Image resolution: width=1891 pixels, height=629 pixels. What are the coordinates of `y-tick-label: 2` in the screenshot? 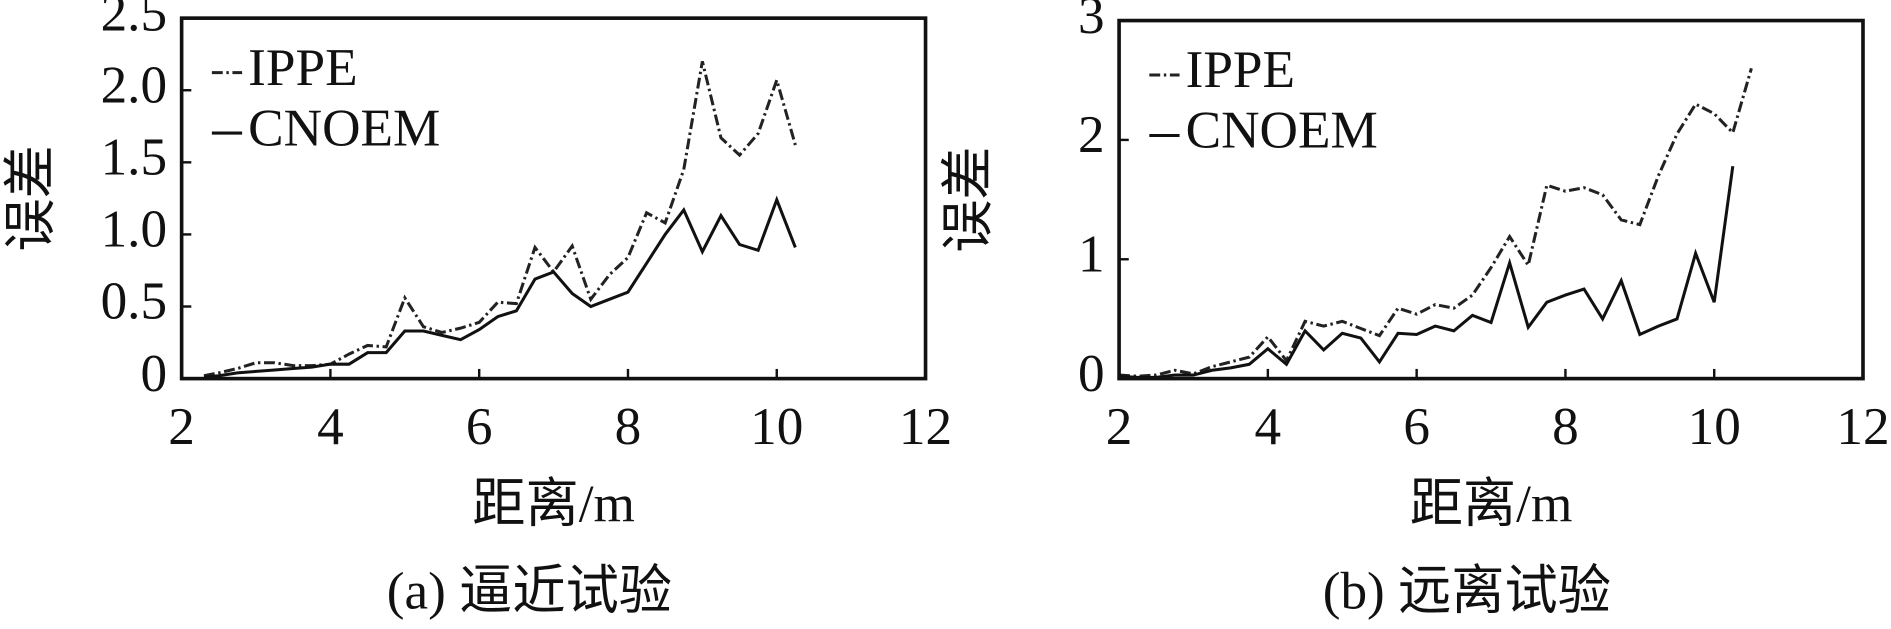 It's located at (1091, 134).